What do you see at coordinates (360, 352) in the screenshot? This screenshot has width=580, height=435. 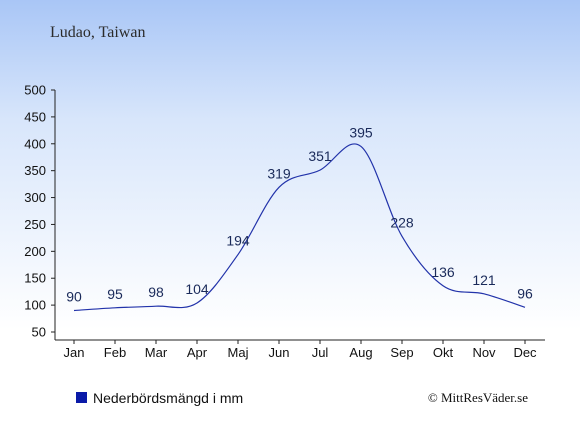 I see `x-tick-label: Aug` at bounding box center [360, 352].